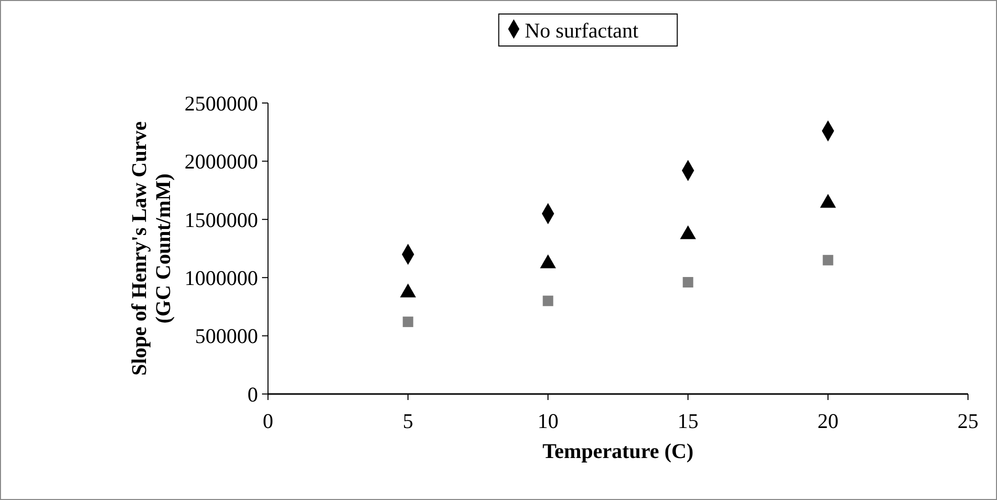 The width and height of the screenshot is (997, 500). Describe the element at coordinates (226, 336) in the screenshot. I see `y-tick-label: 500000` at that location.